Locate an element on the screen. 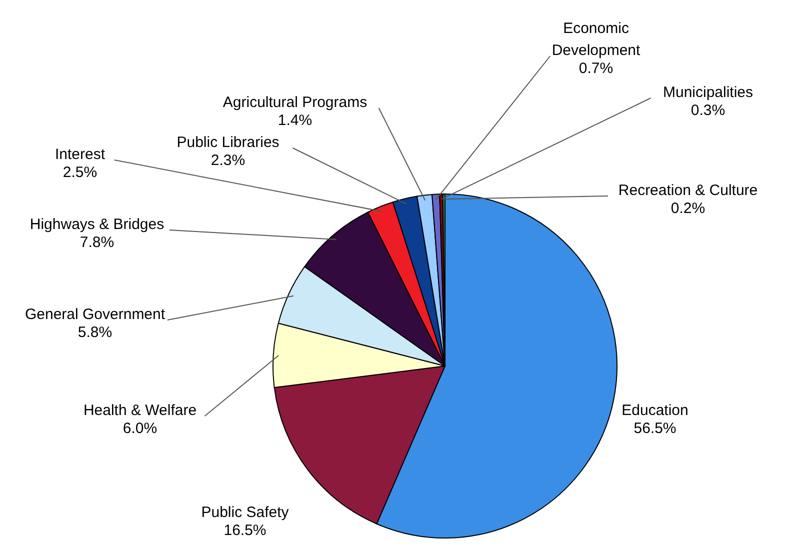 The image size is (806, 550). slice-label: Public Libraries is located at coordinates (228, 142).